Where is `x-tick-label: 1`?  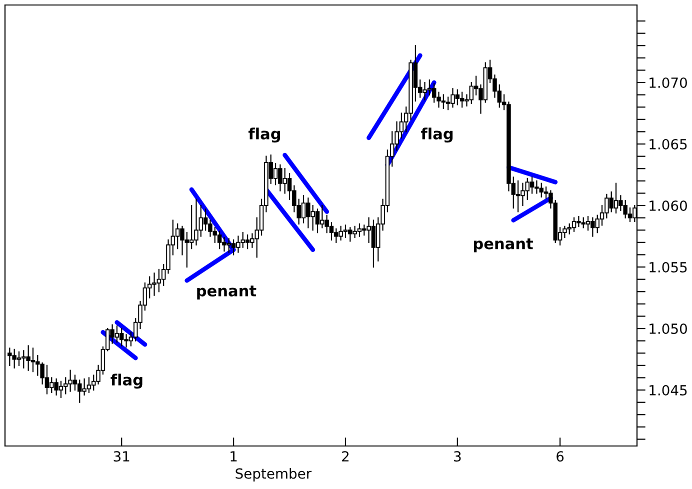
x-tick-label: 1 is located at coordinates (233, 456).